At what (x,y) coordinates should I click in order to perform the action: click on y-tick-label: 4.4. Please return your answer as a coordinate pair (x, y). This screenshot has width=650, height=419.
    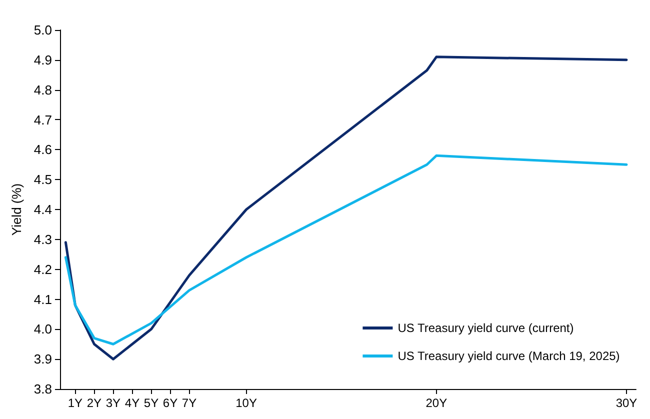
    Looking at the image, I should click on (43, 209).